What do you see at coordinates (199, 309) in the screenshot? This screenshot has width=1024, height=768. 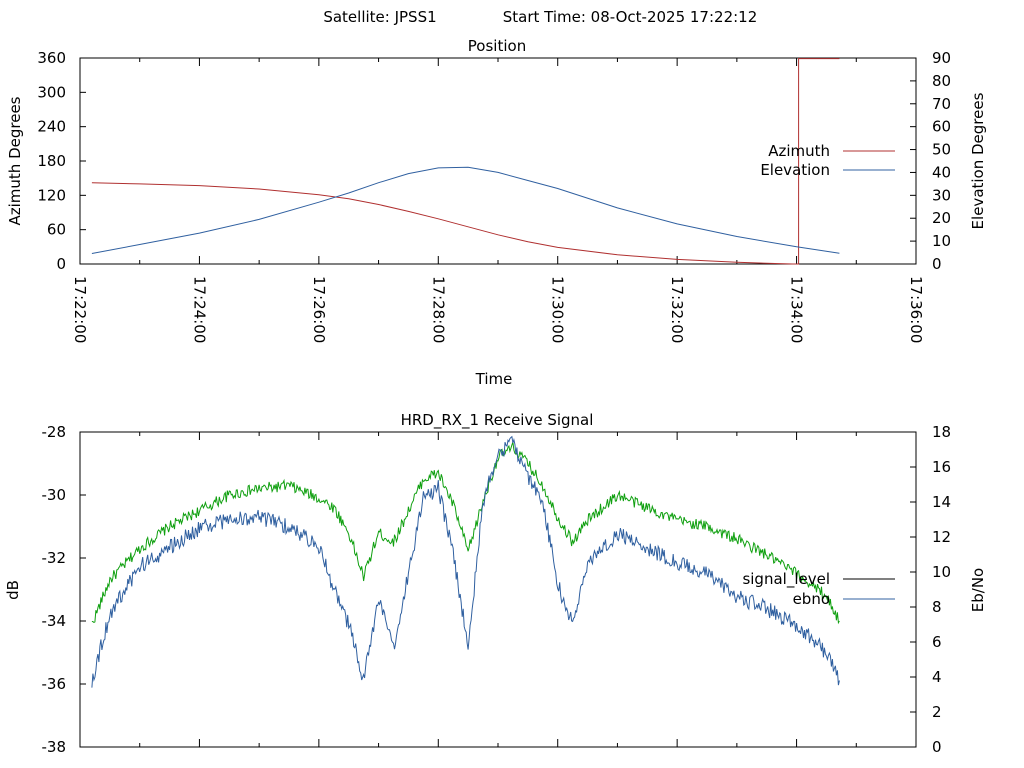 I see `x-tick-label: 17:24:00` at bounding box center [199, 309].